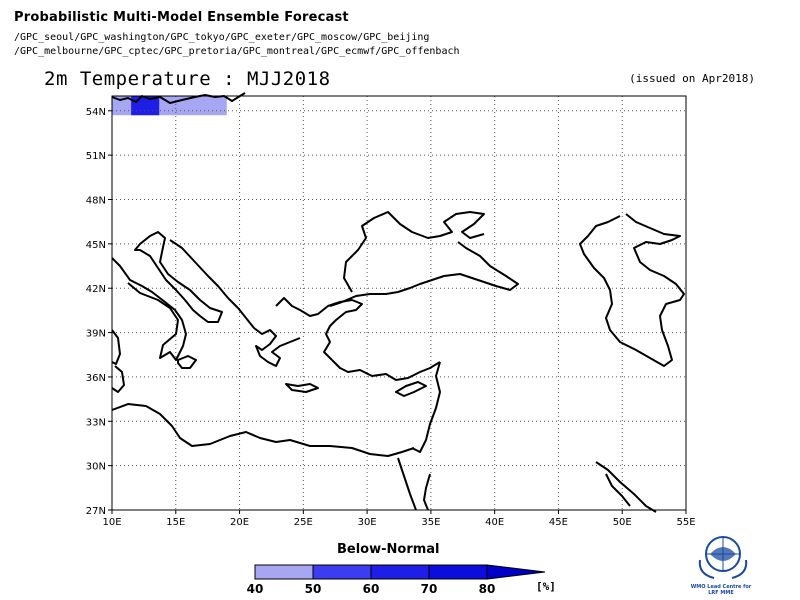  I want to click on colorbar-tick-label: 60, so click(371, 589).